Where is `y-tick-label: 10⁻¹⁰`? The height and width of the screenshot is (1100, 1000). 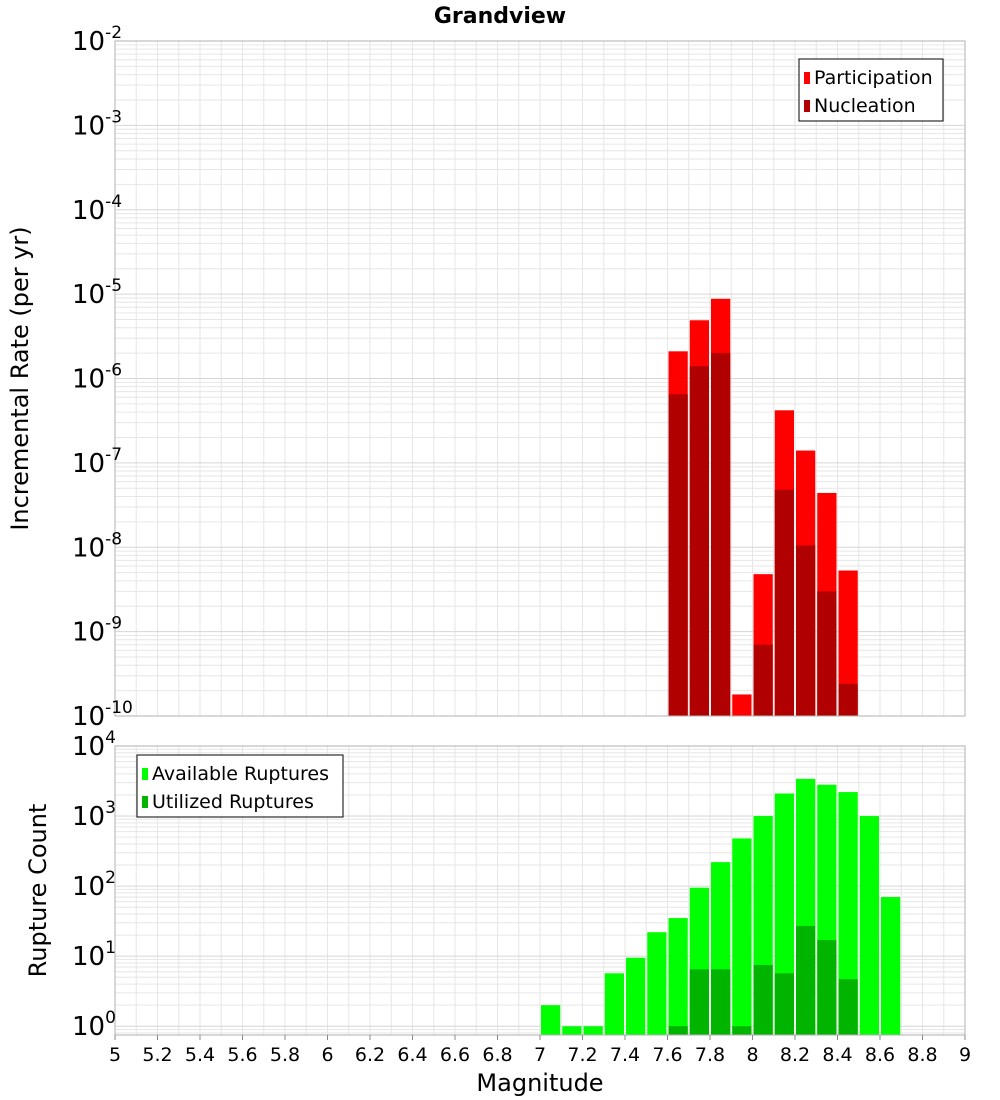 y-tick-label: 10⁻¹⁰ is located at coordinates (102, 715).